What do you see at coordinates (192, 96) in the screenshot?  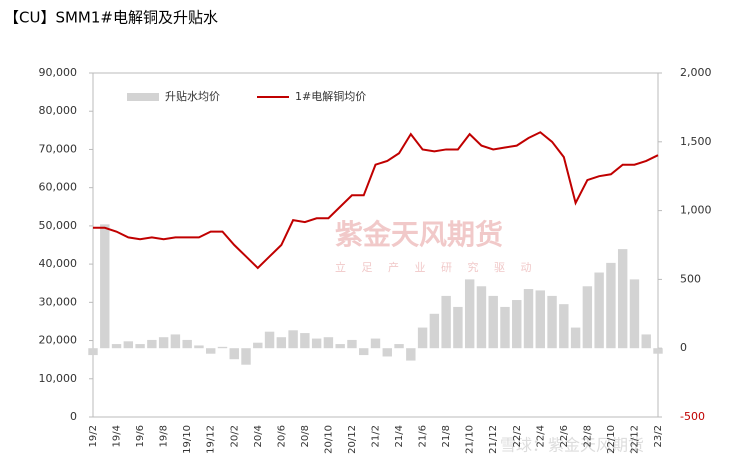 I see `legend-label: 升贴水均价` at bounding box center [192, 96].